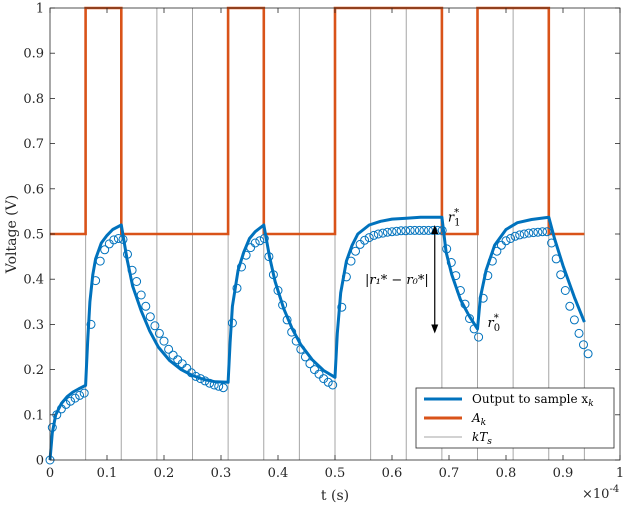 The height and width of the screenshot is (506, 626). I want to click on y-tick-label: 0.1, so click(33, 415).